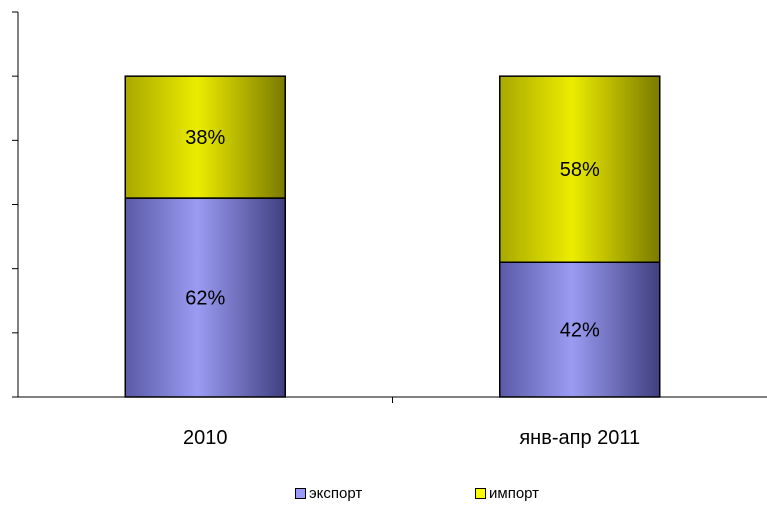  Describe the element at coordinates (300, 493) in the screenshot. I see `legend-swatch-export` at that location.